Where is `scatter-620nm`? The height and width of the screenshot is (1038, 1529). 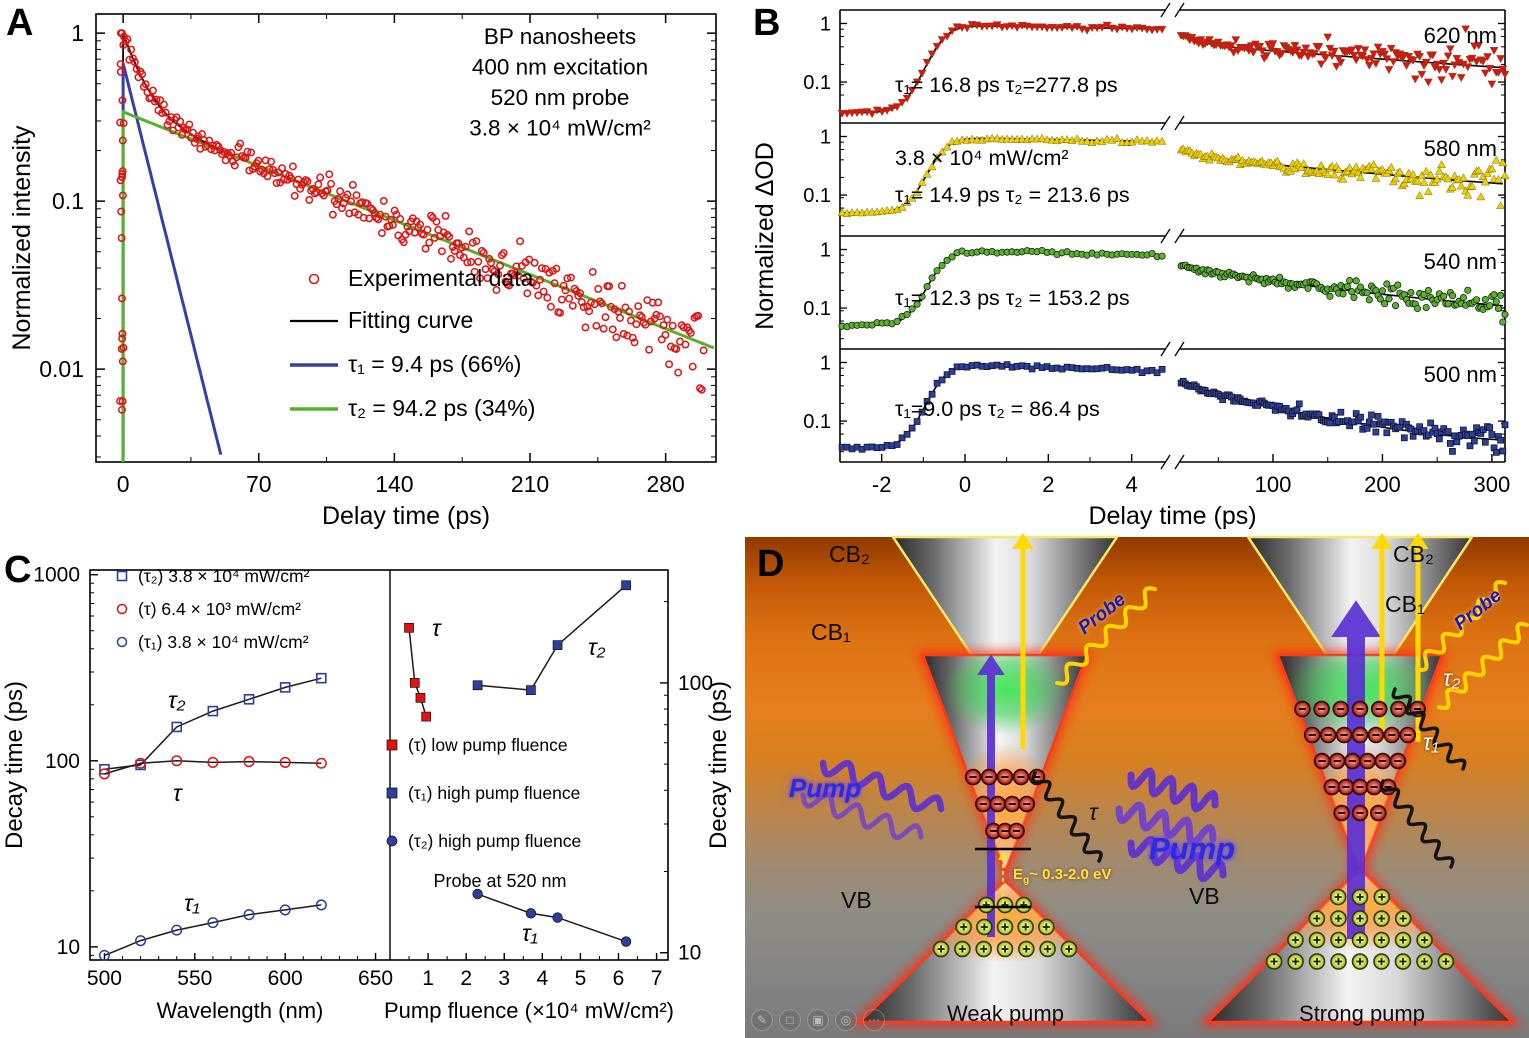 scatter-620nm is located at coordinates (1173, 70).